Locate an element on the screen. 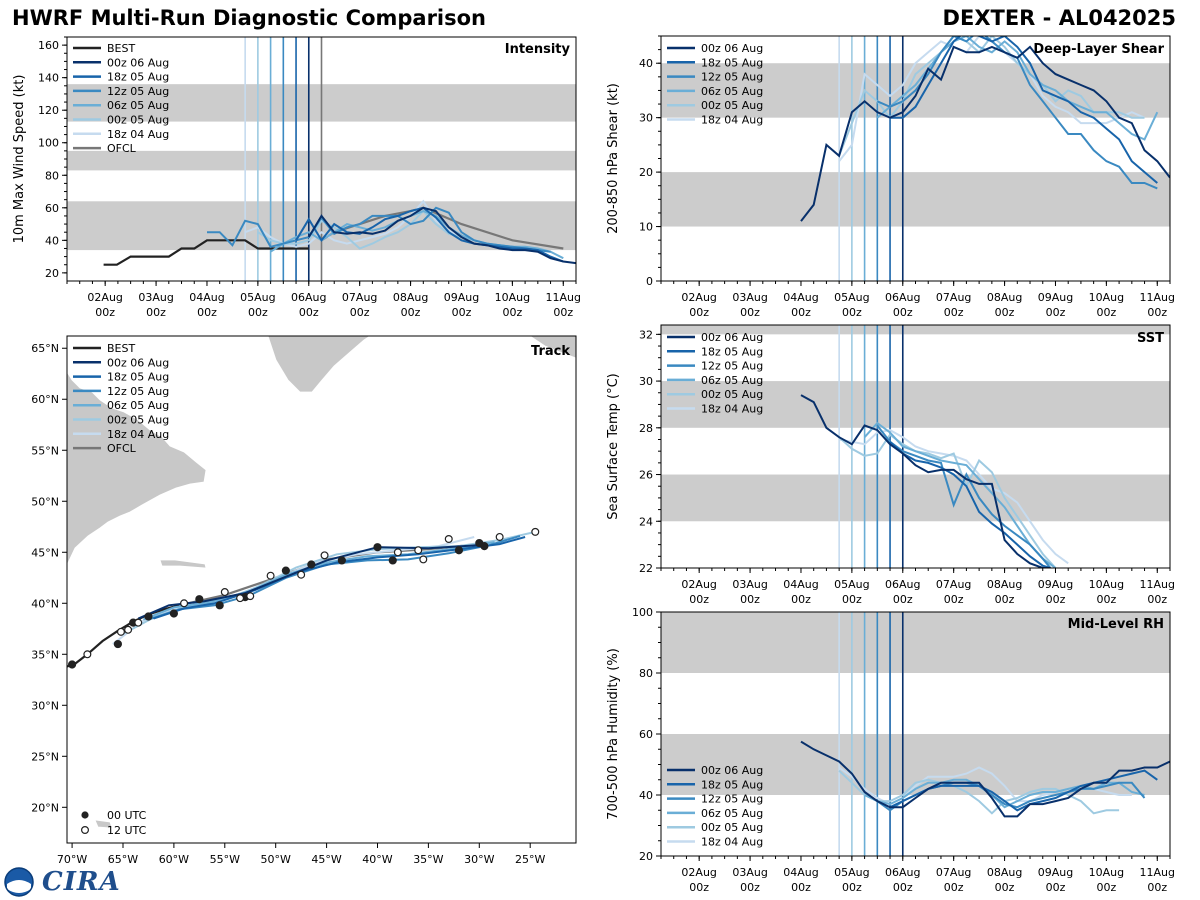 This screenshot has width=1200, height=900. track-xtick-label: 60°W is located at coordinates (174, 859).